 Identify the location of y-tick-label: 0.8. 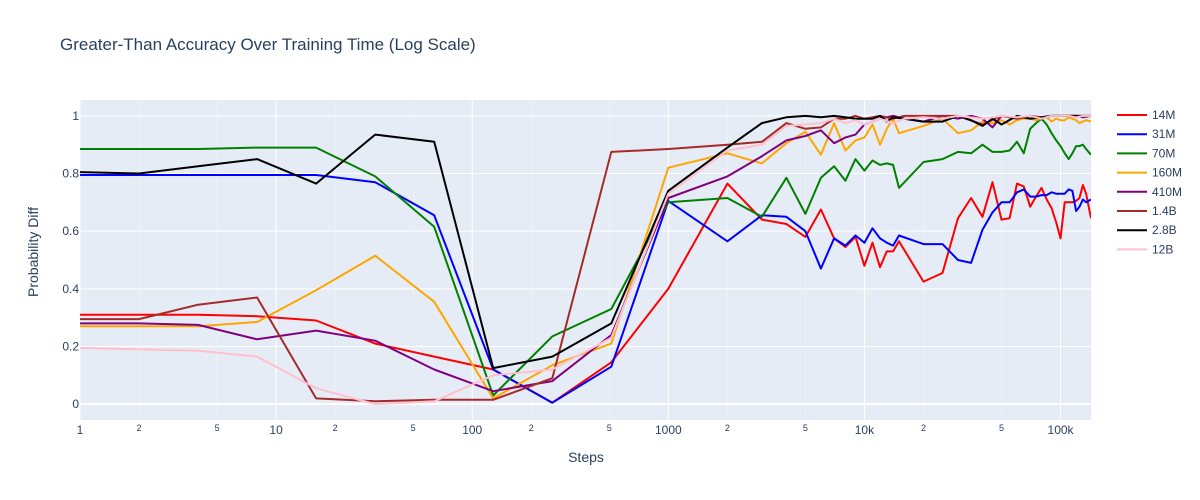
(70, 174).